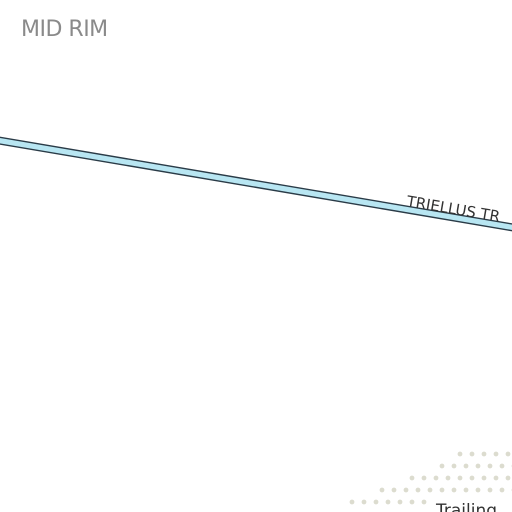 This screenshot has width=512, height=512. I want to click on trail-label: Trailing, so click(466, 506).